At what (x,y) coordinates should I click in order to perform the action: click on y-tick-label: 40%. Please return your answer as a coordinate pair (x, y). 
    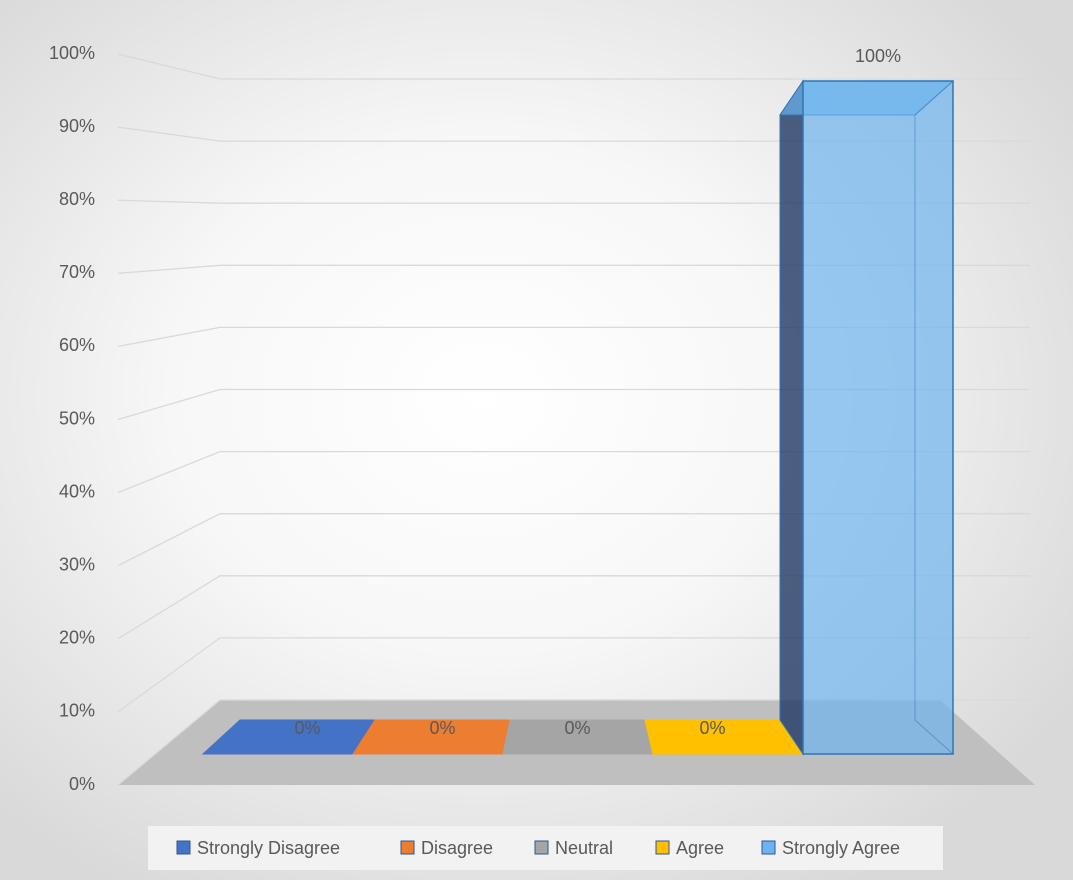
    Looking at the image, I should click on (77, 491).